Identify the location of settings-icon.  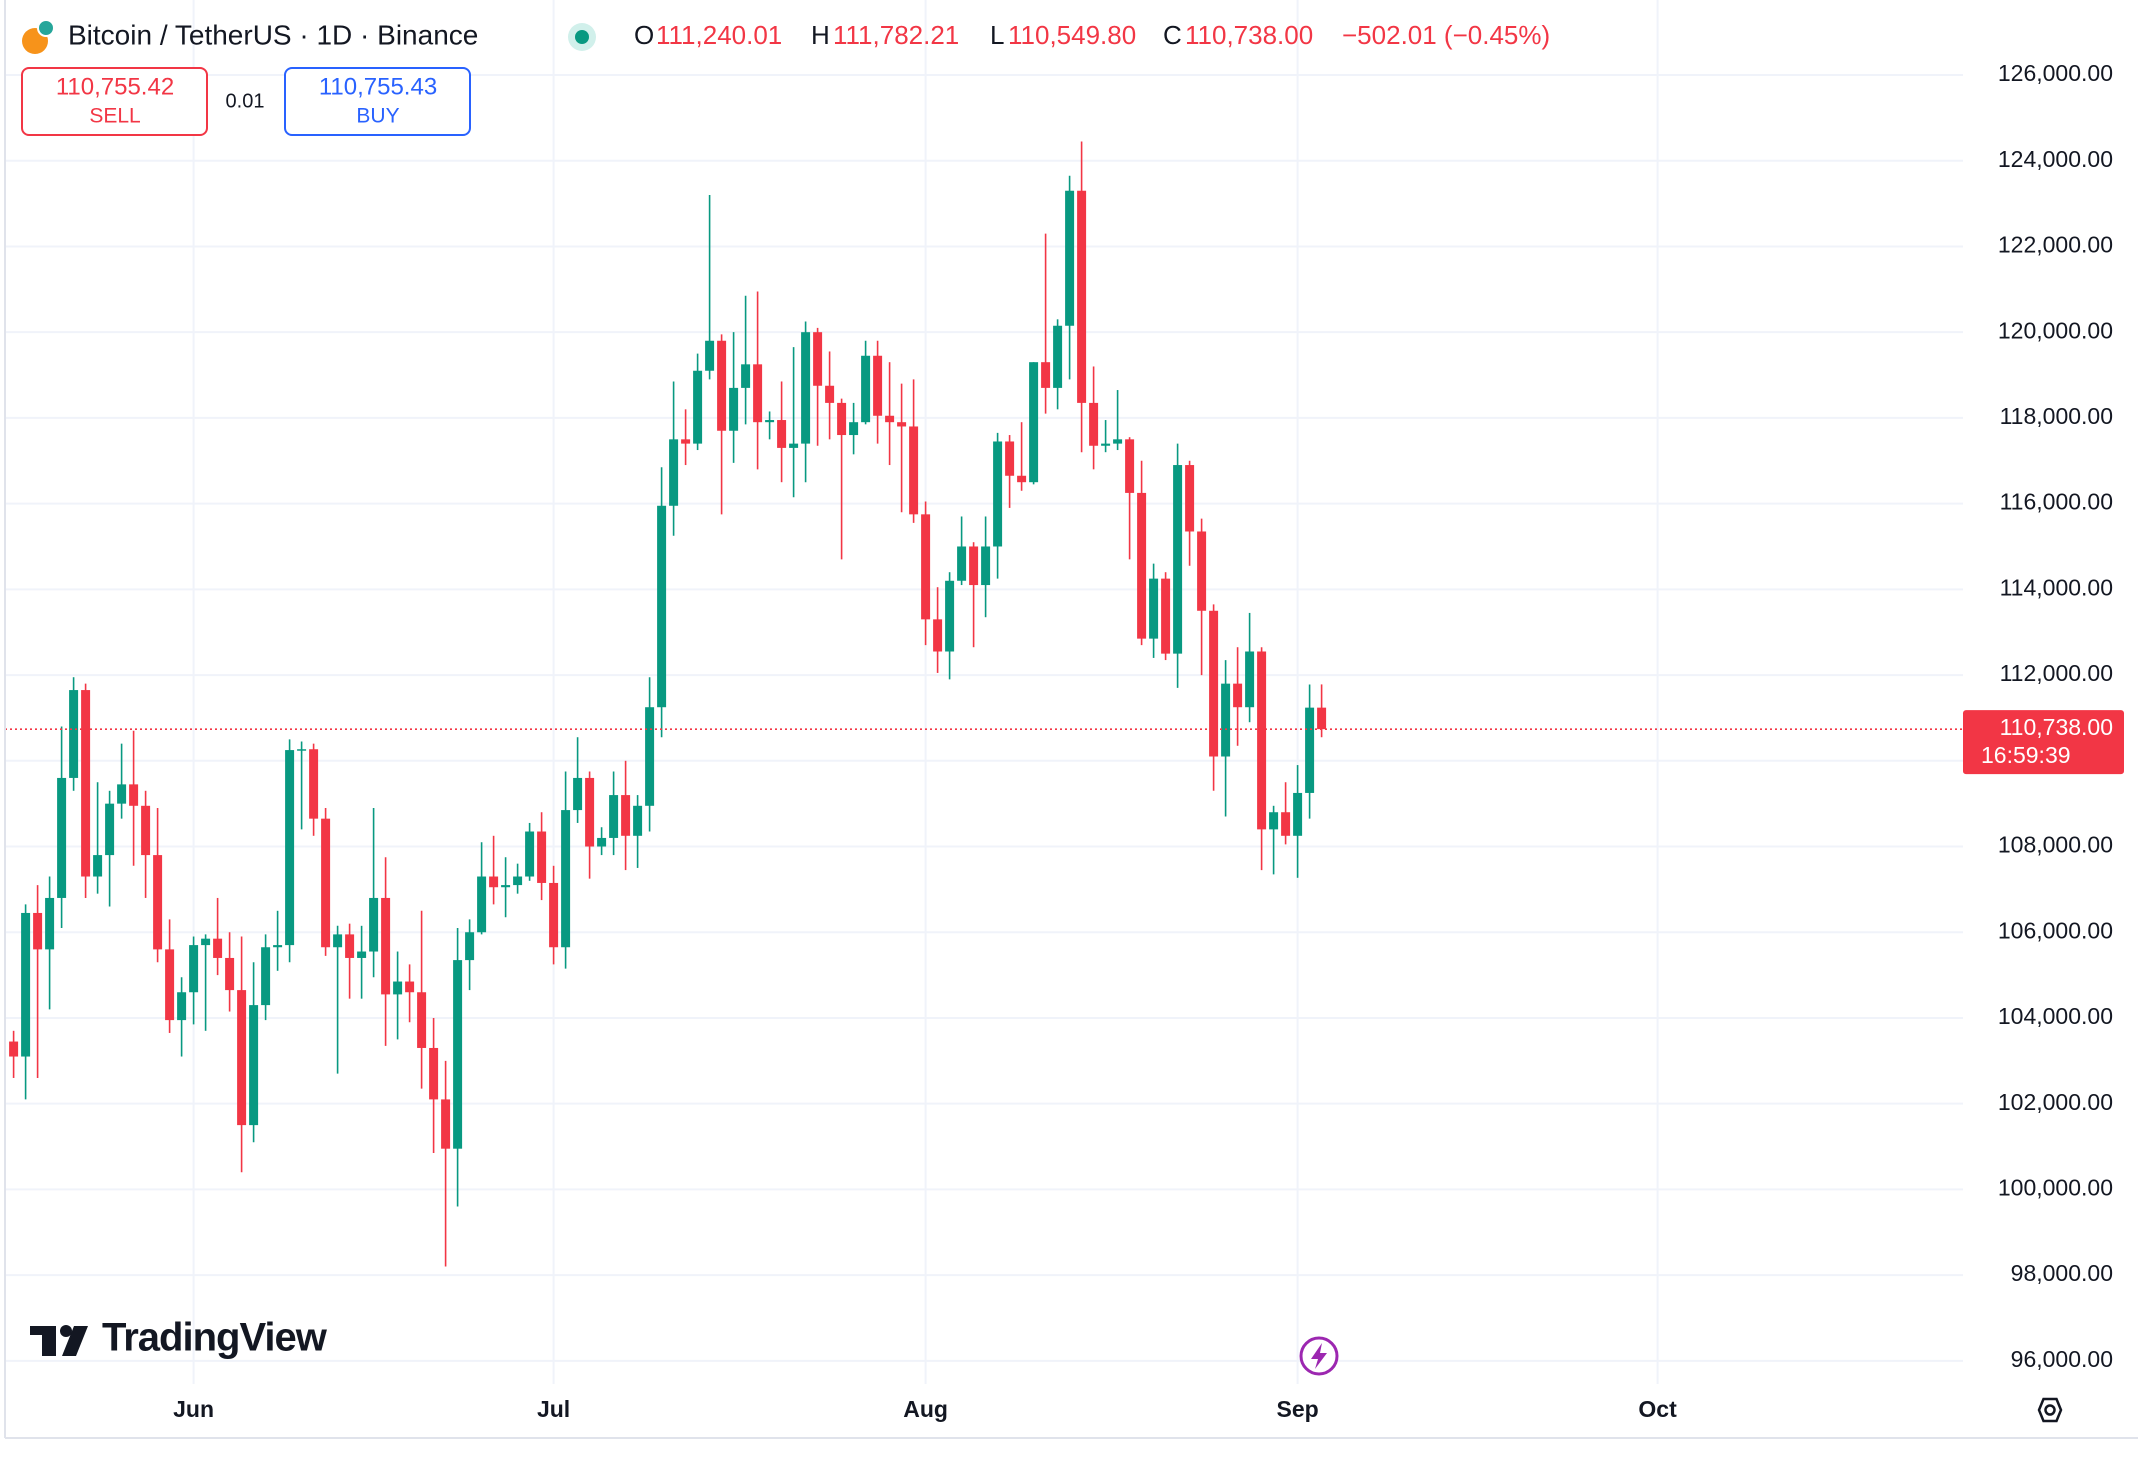
(2050, 1410).